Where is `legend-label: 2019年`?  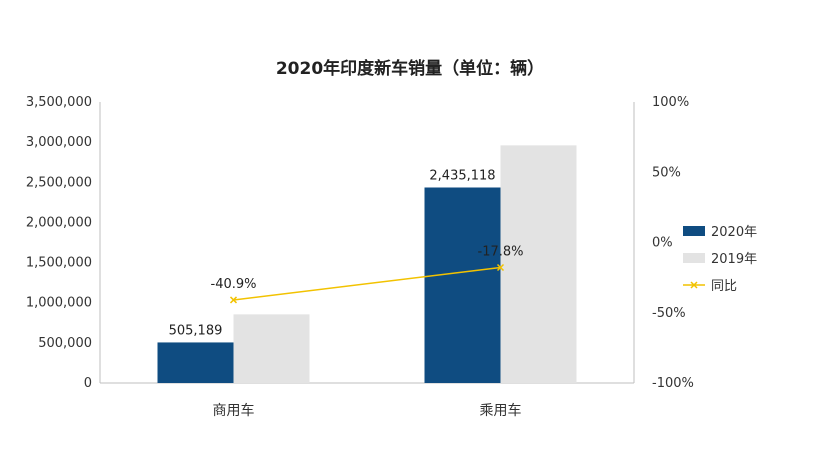 legend-label: 2019年 is located at coordinates (734, 259).